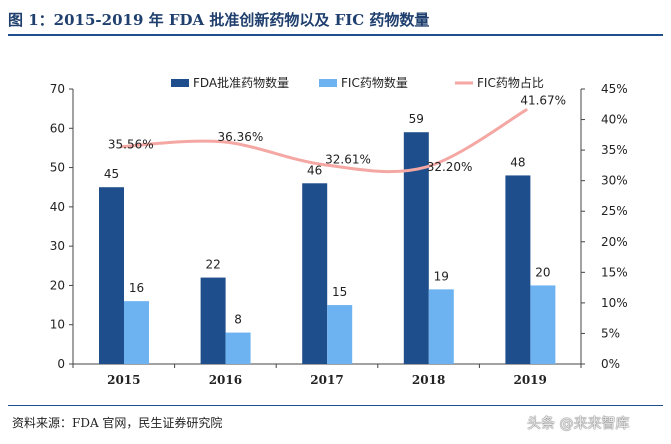 Image resolution: width=671 pixels, height=444 pixels. What do you see at coordinates (614, 181) in the screenshot?
I see `y-right-tick-label: 30%` at bounding box center [614, 181].